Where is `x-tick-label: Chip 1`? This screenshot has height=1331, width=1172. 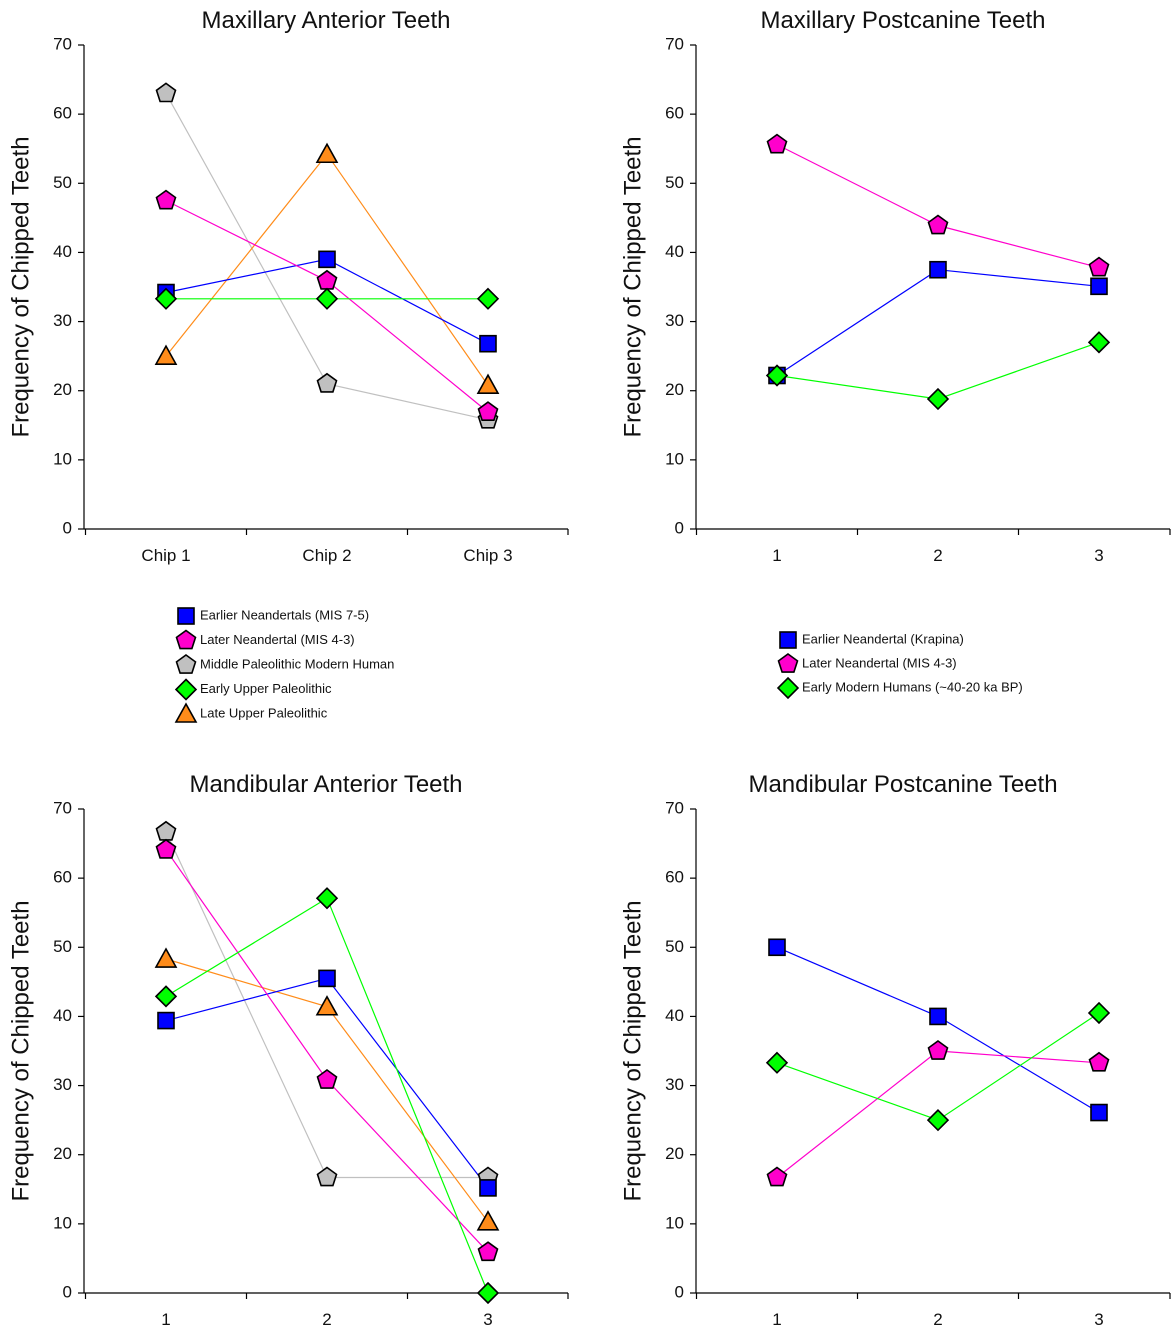
x-tick-label: Chip 1 is located at coordinates (165, 555).